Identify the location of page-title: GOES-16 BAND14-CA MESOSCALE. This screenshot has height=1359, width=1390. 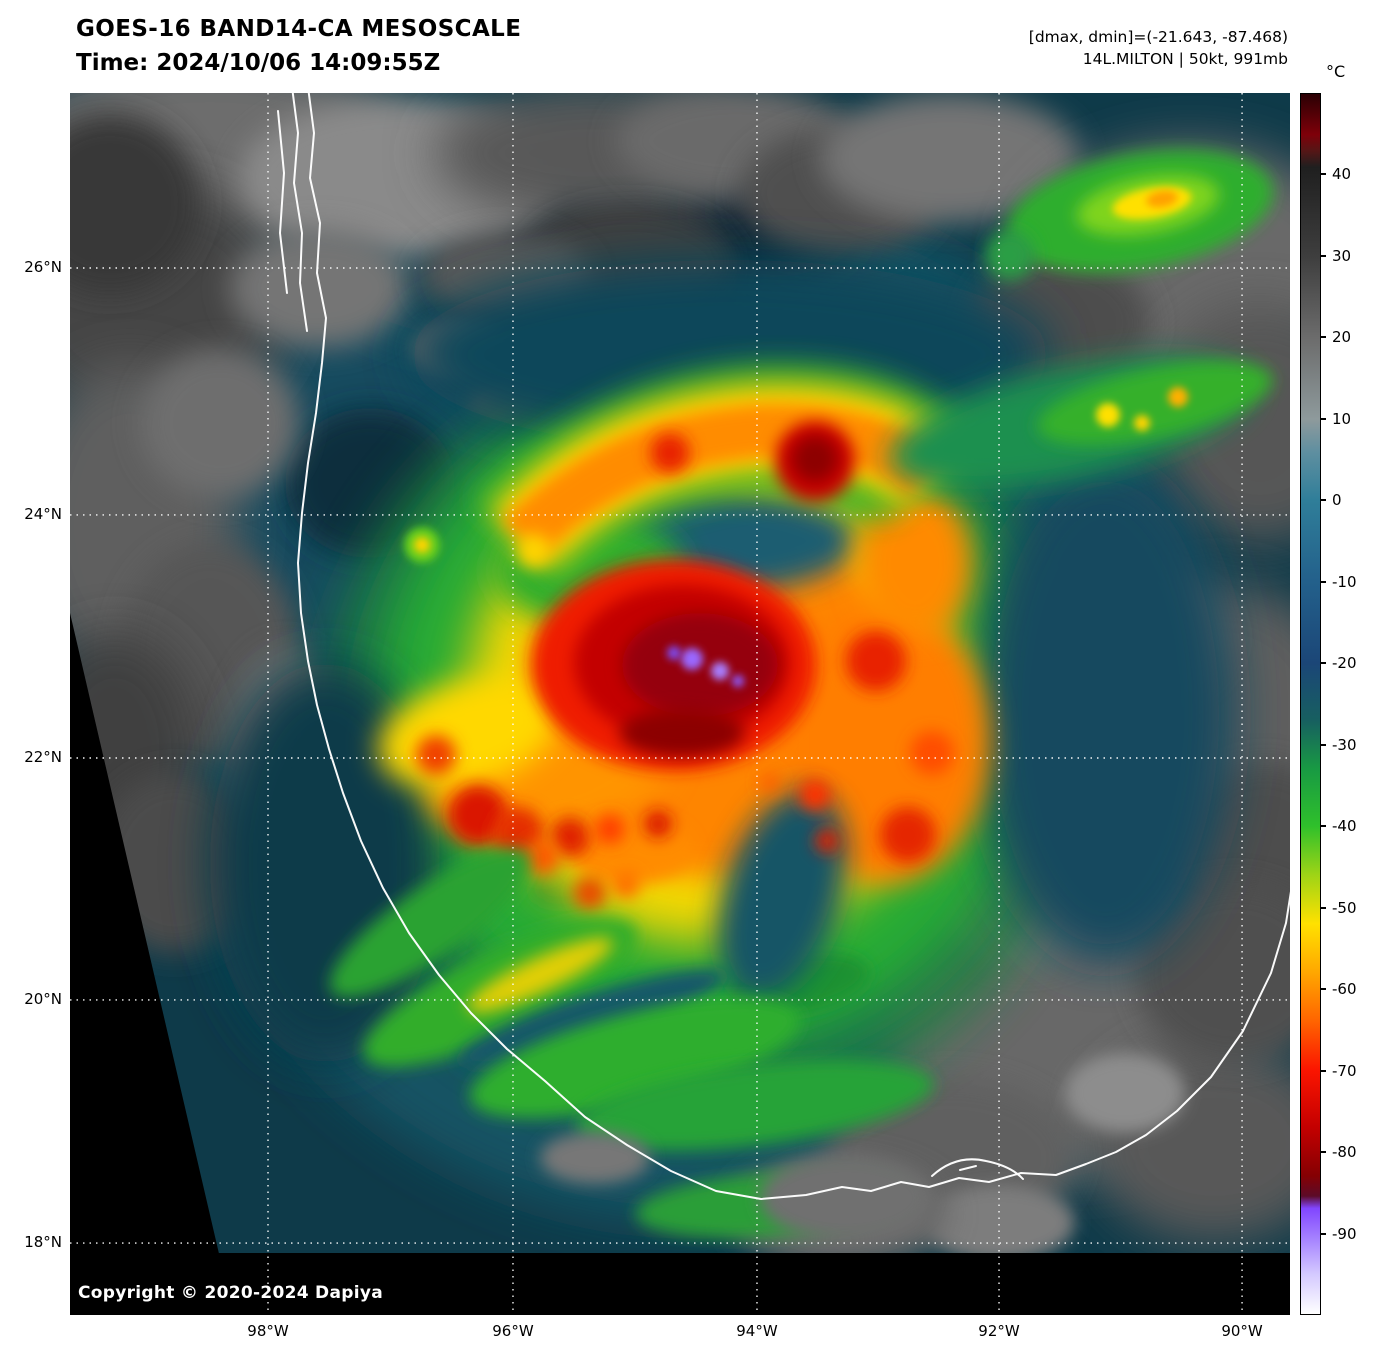
(299, 29).